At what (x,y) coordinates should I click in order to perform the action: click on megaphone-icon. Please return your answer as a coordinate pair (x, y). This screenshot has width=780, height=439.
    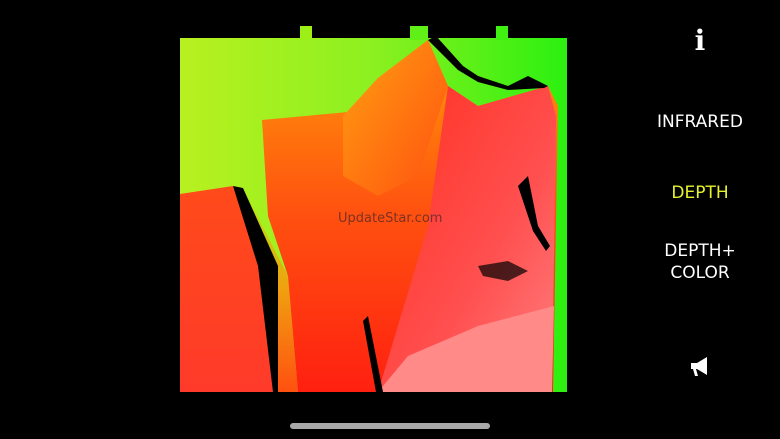
    Looking at the image, I should click on (699, 366).